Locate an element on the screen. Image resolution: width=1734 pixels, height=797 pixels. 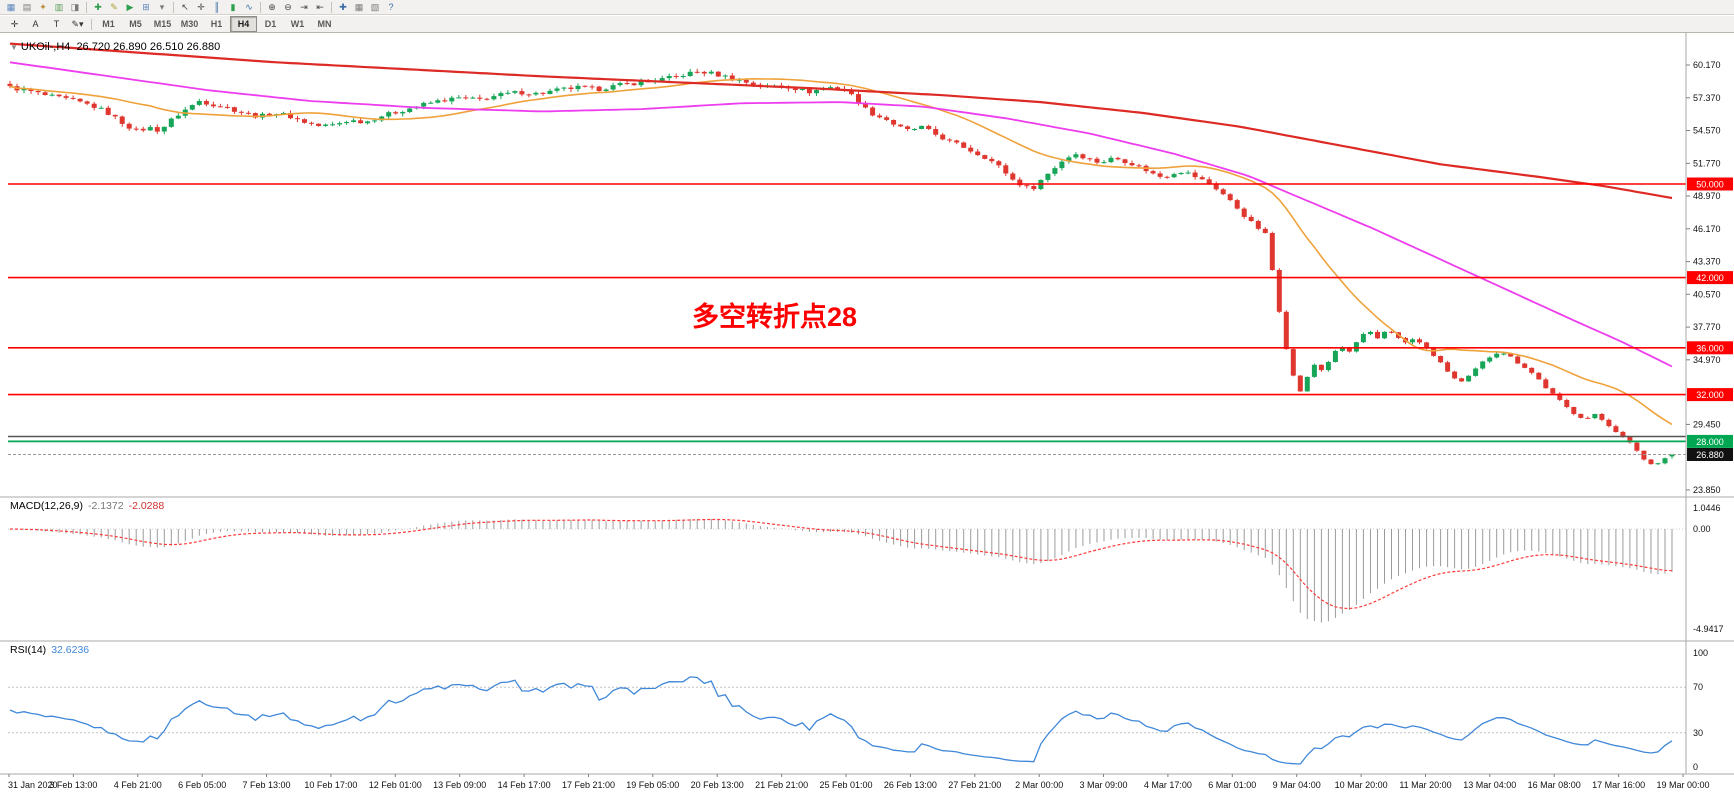
tools-toolbar: ✛ A T ✎▾ M1 M5 M15 M30 H1 H4 D1 W1 MN is located at coordinates (867, 24).